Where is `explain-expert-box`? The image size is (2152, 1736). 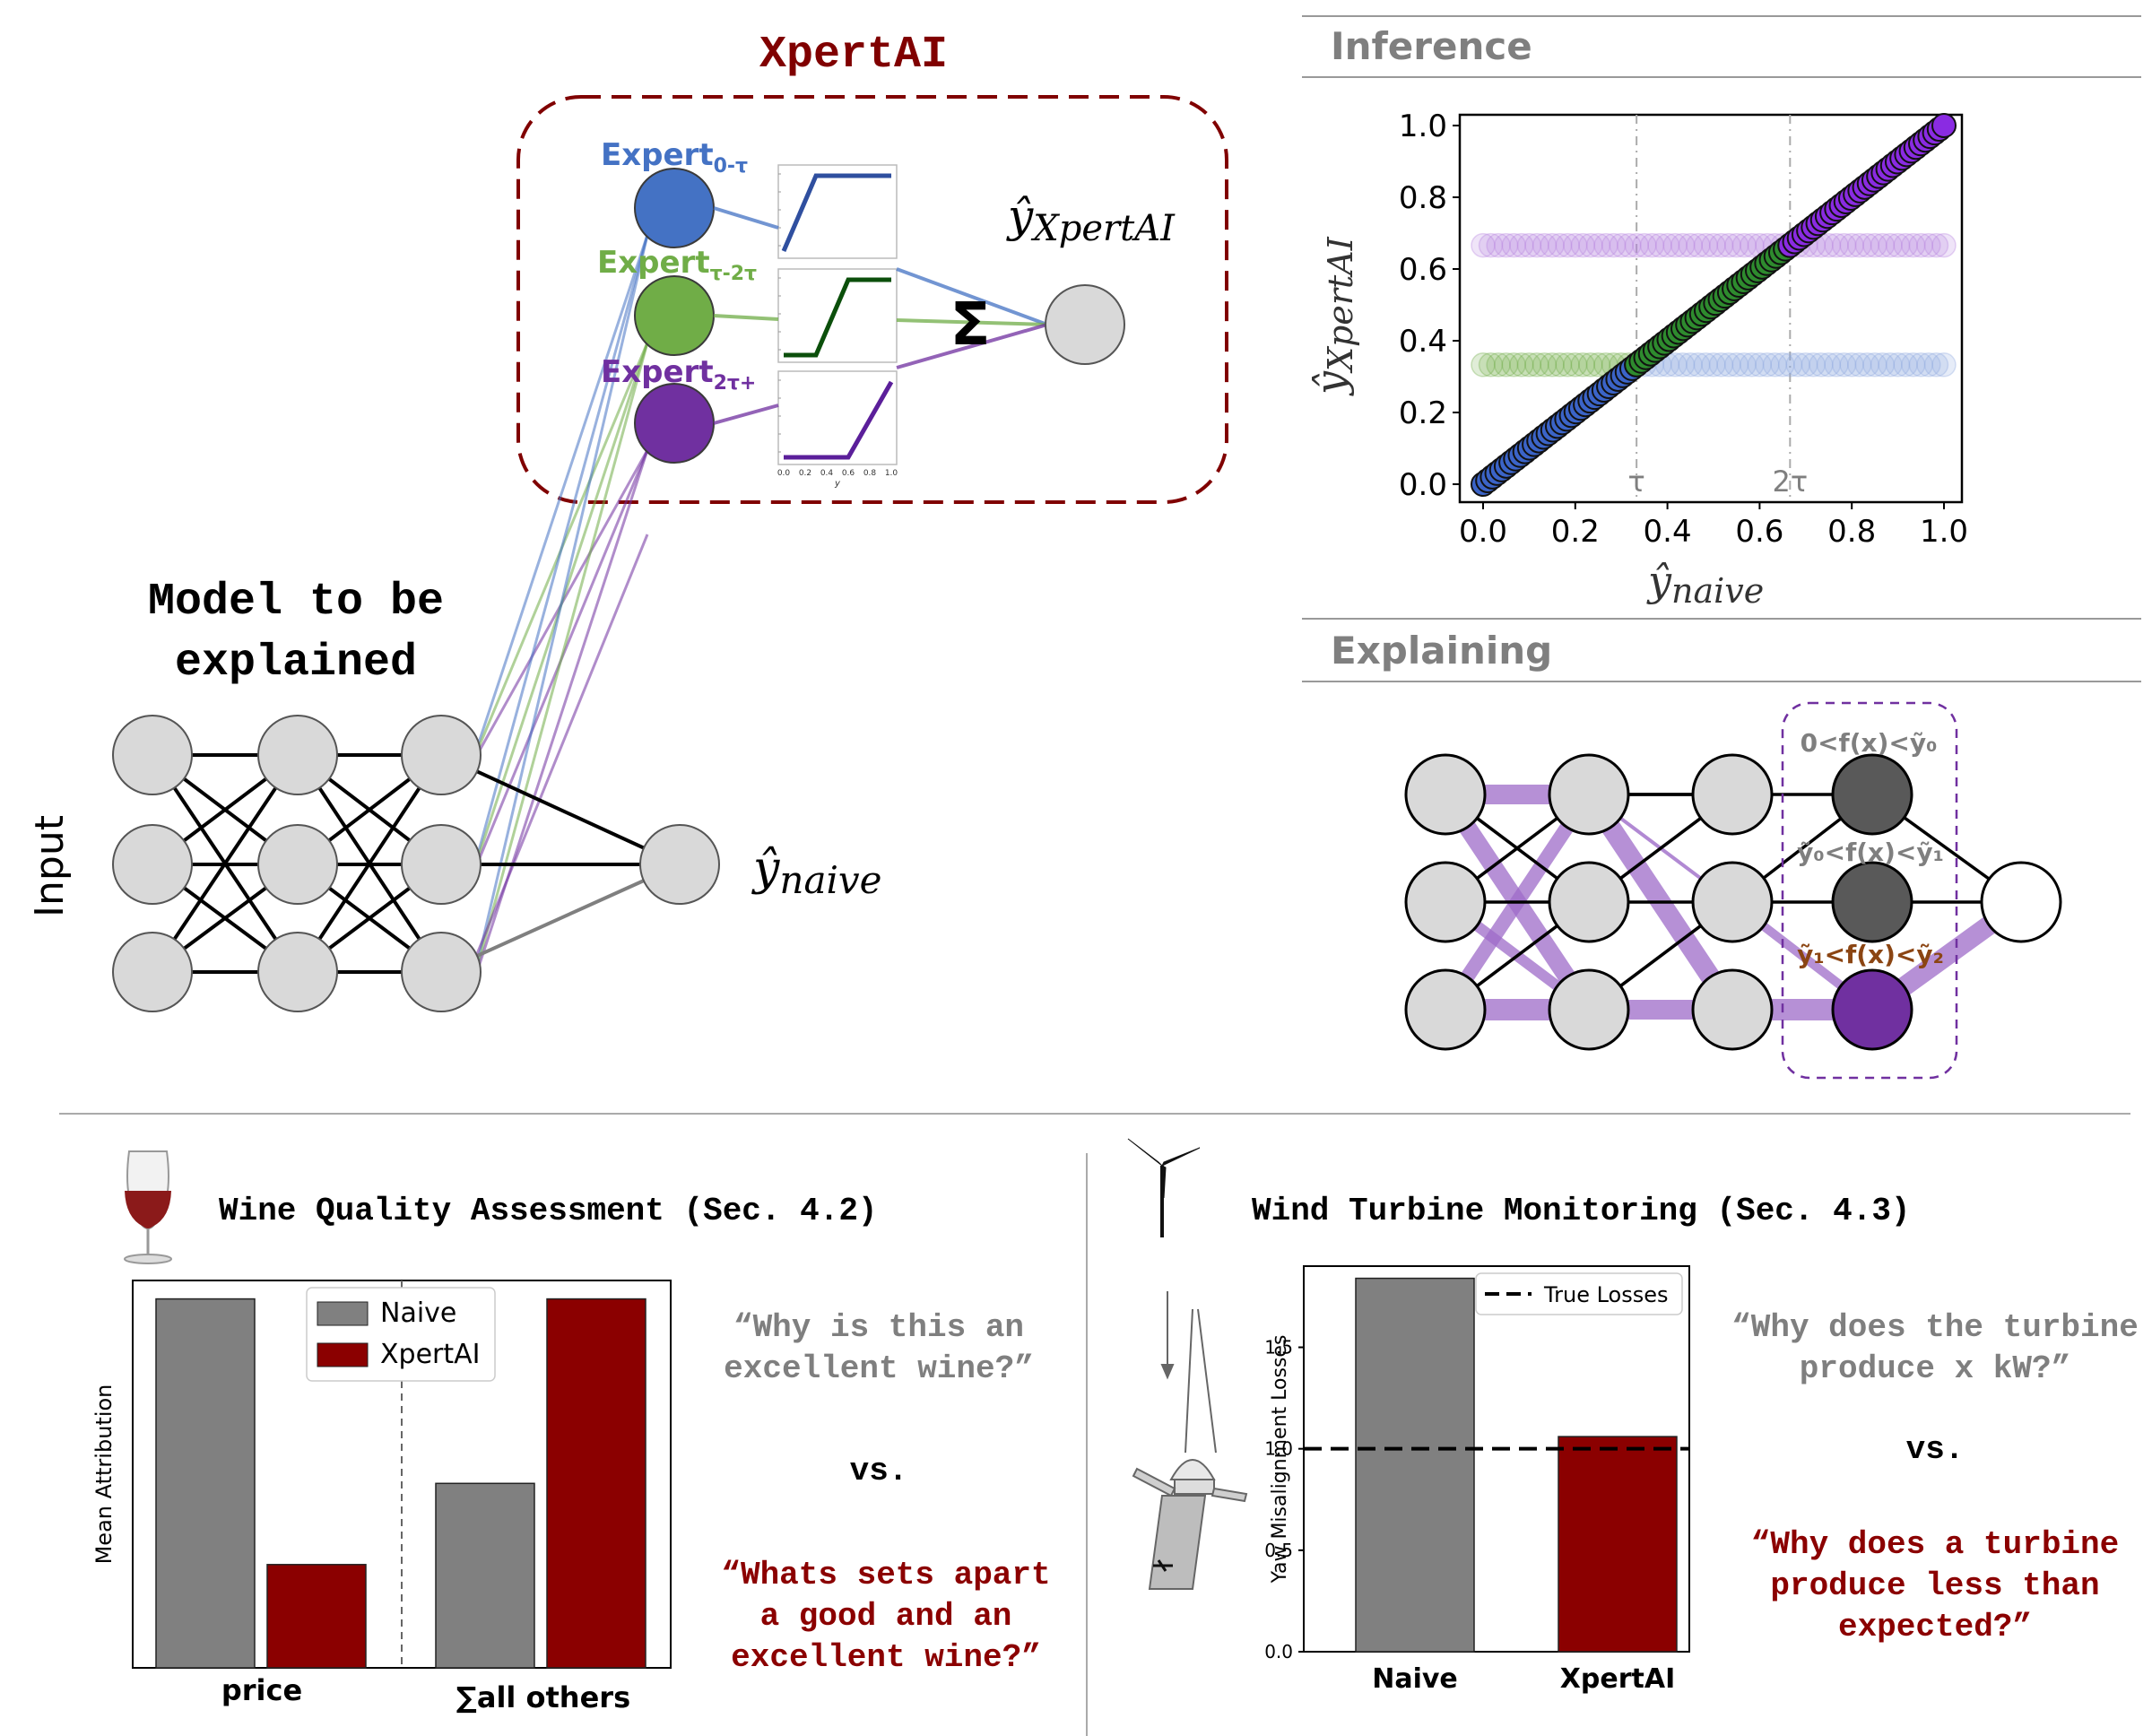 explain-expert-box is located at coordinates (1869, 890).